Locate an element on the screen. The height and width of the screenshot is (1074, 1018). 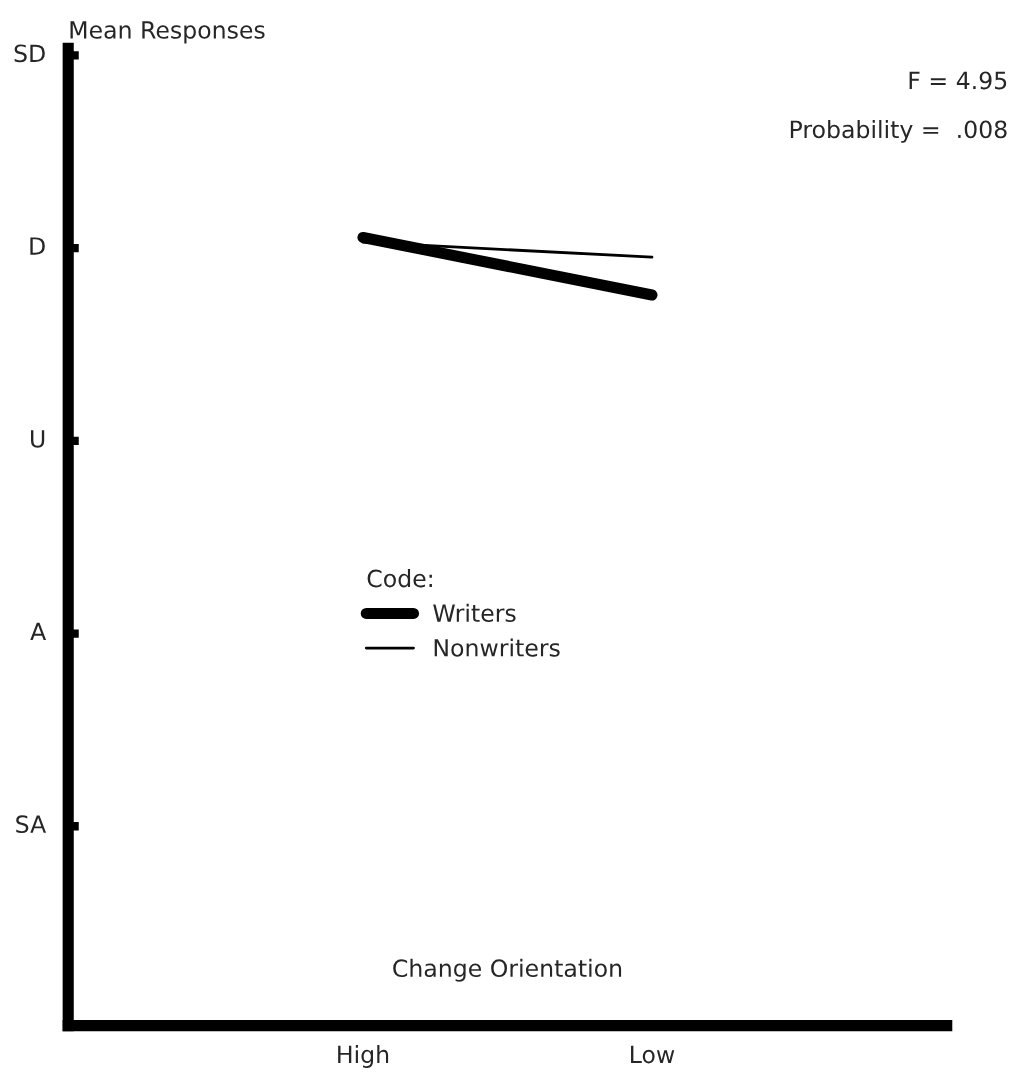
legend-label: Nonwriters is located at coordinates (497, 647).